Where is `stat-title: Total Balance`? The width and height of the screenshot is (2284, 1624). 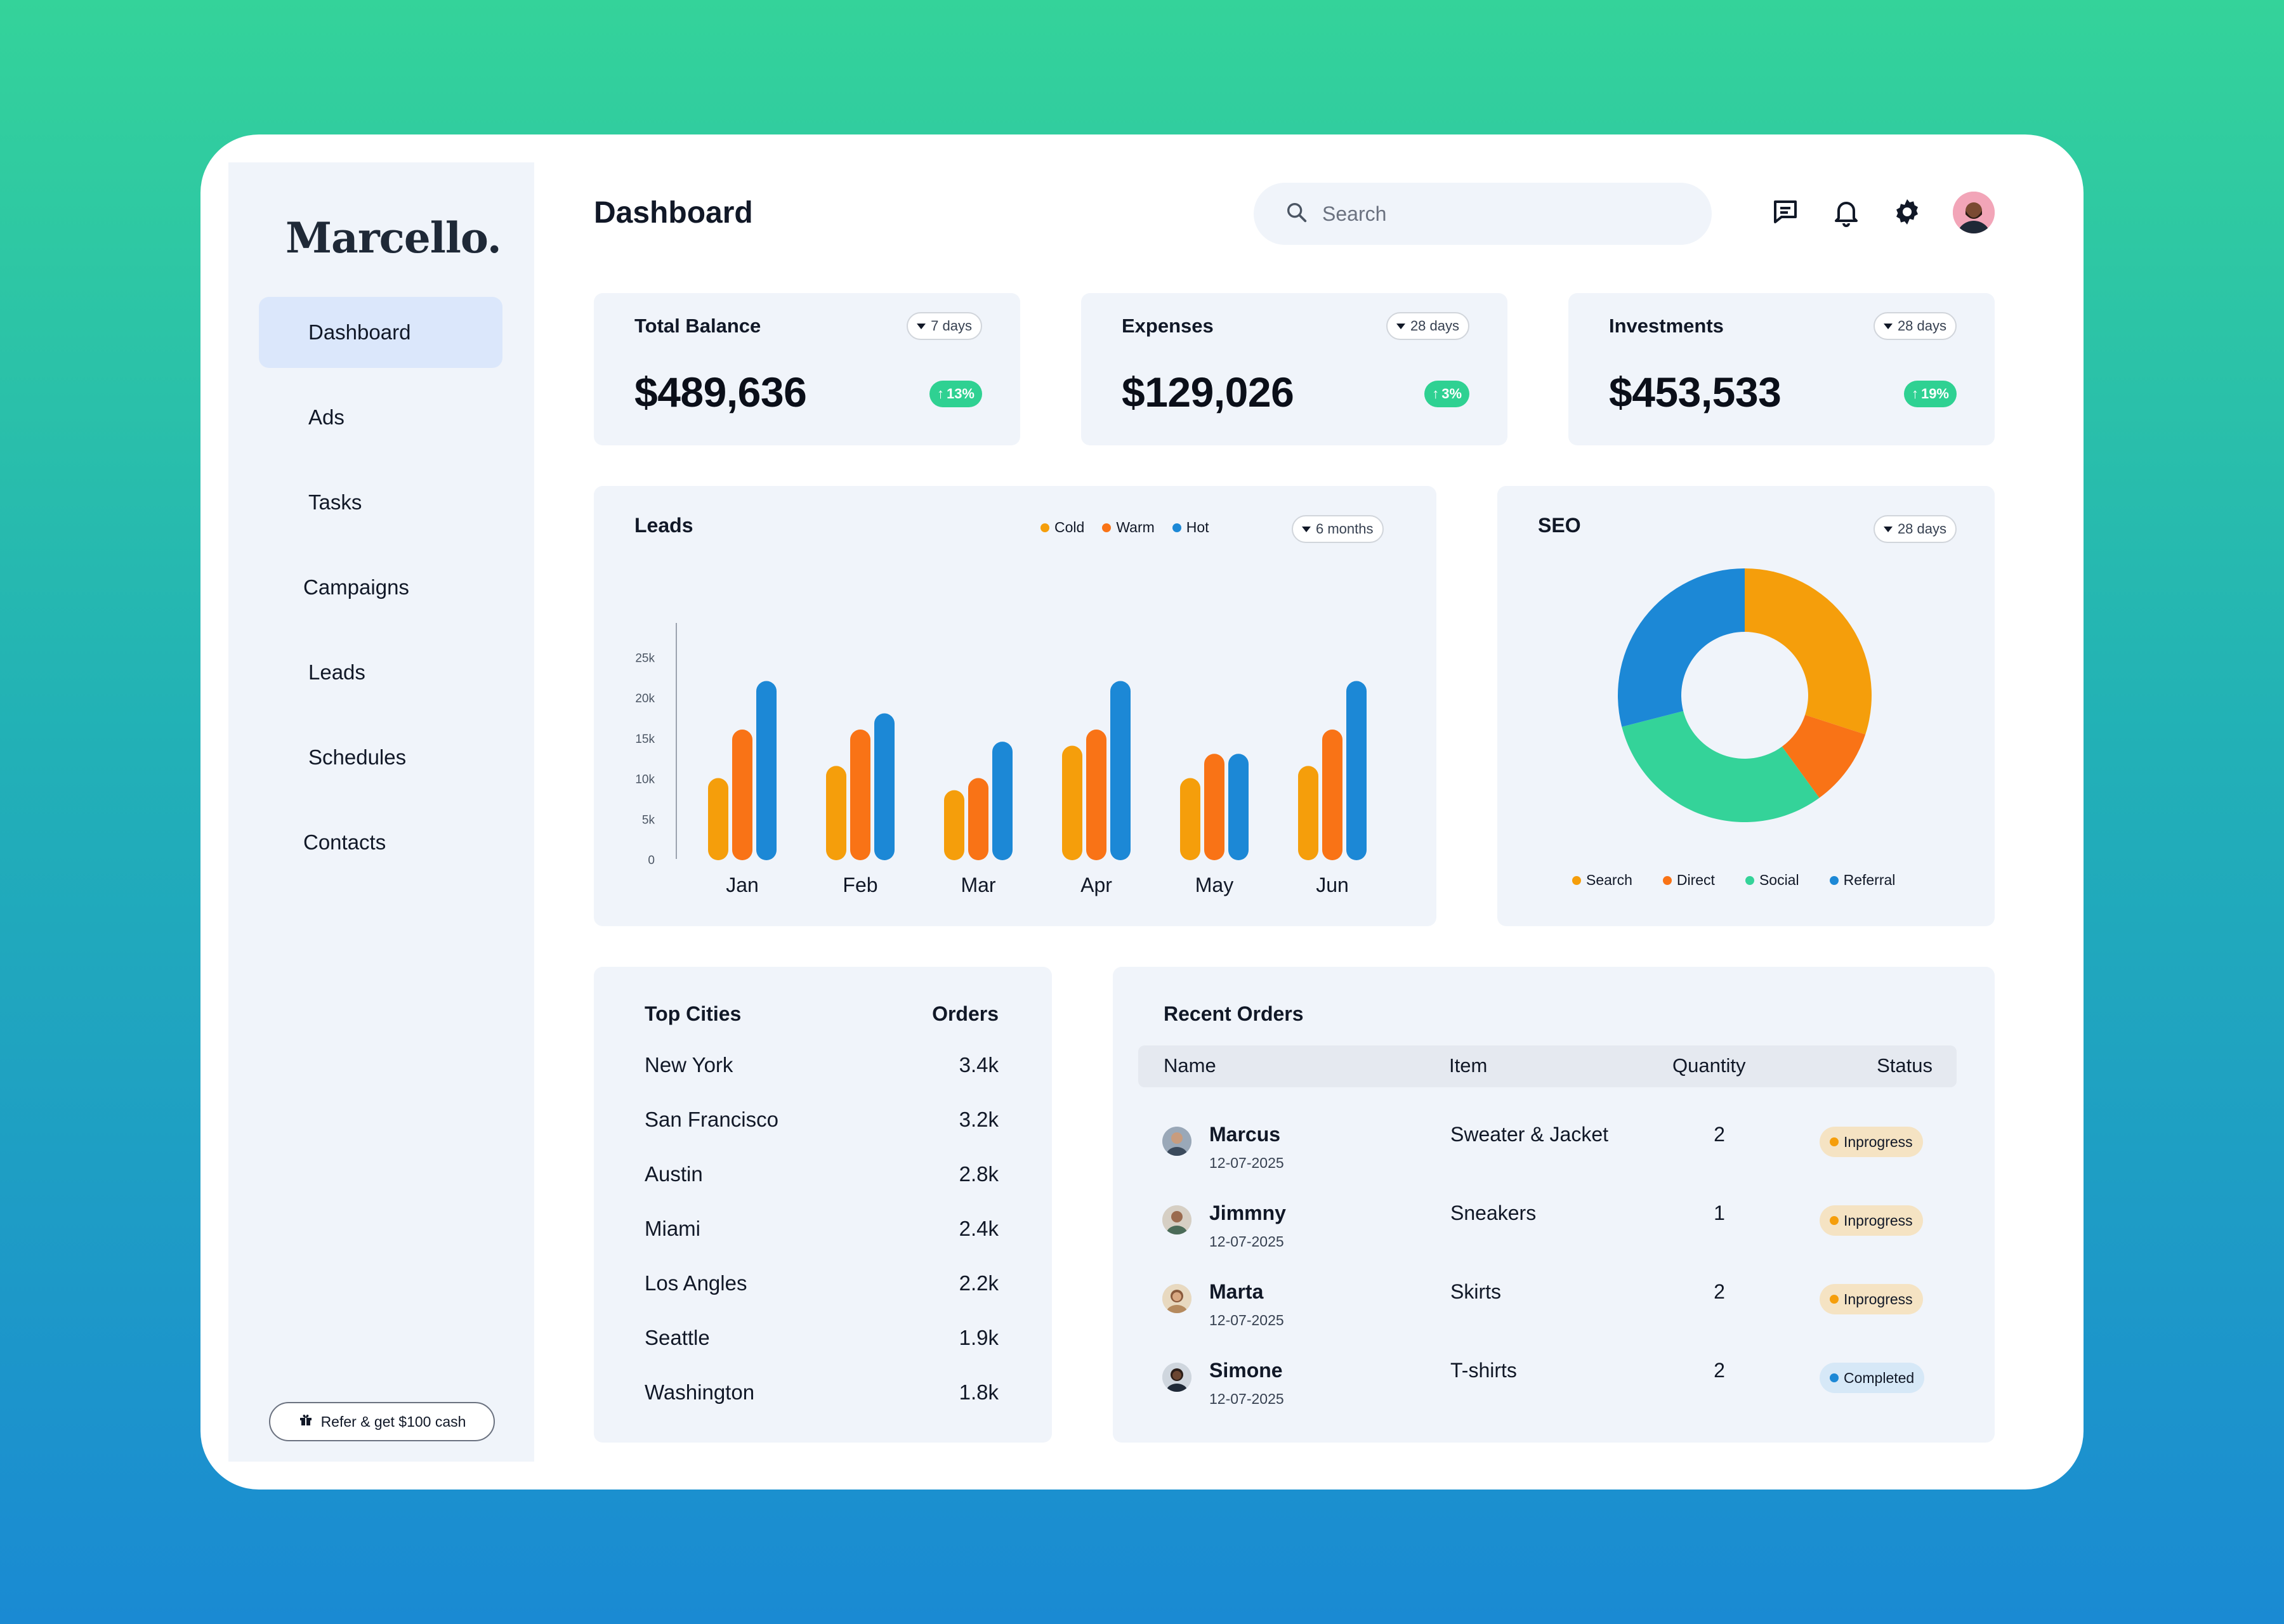
stat-title: Total Balance is located at coordinates (697, 326).